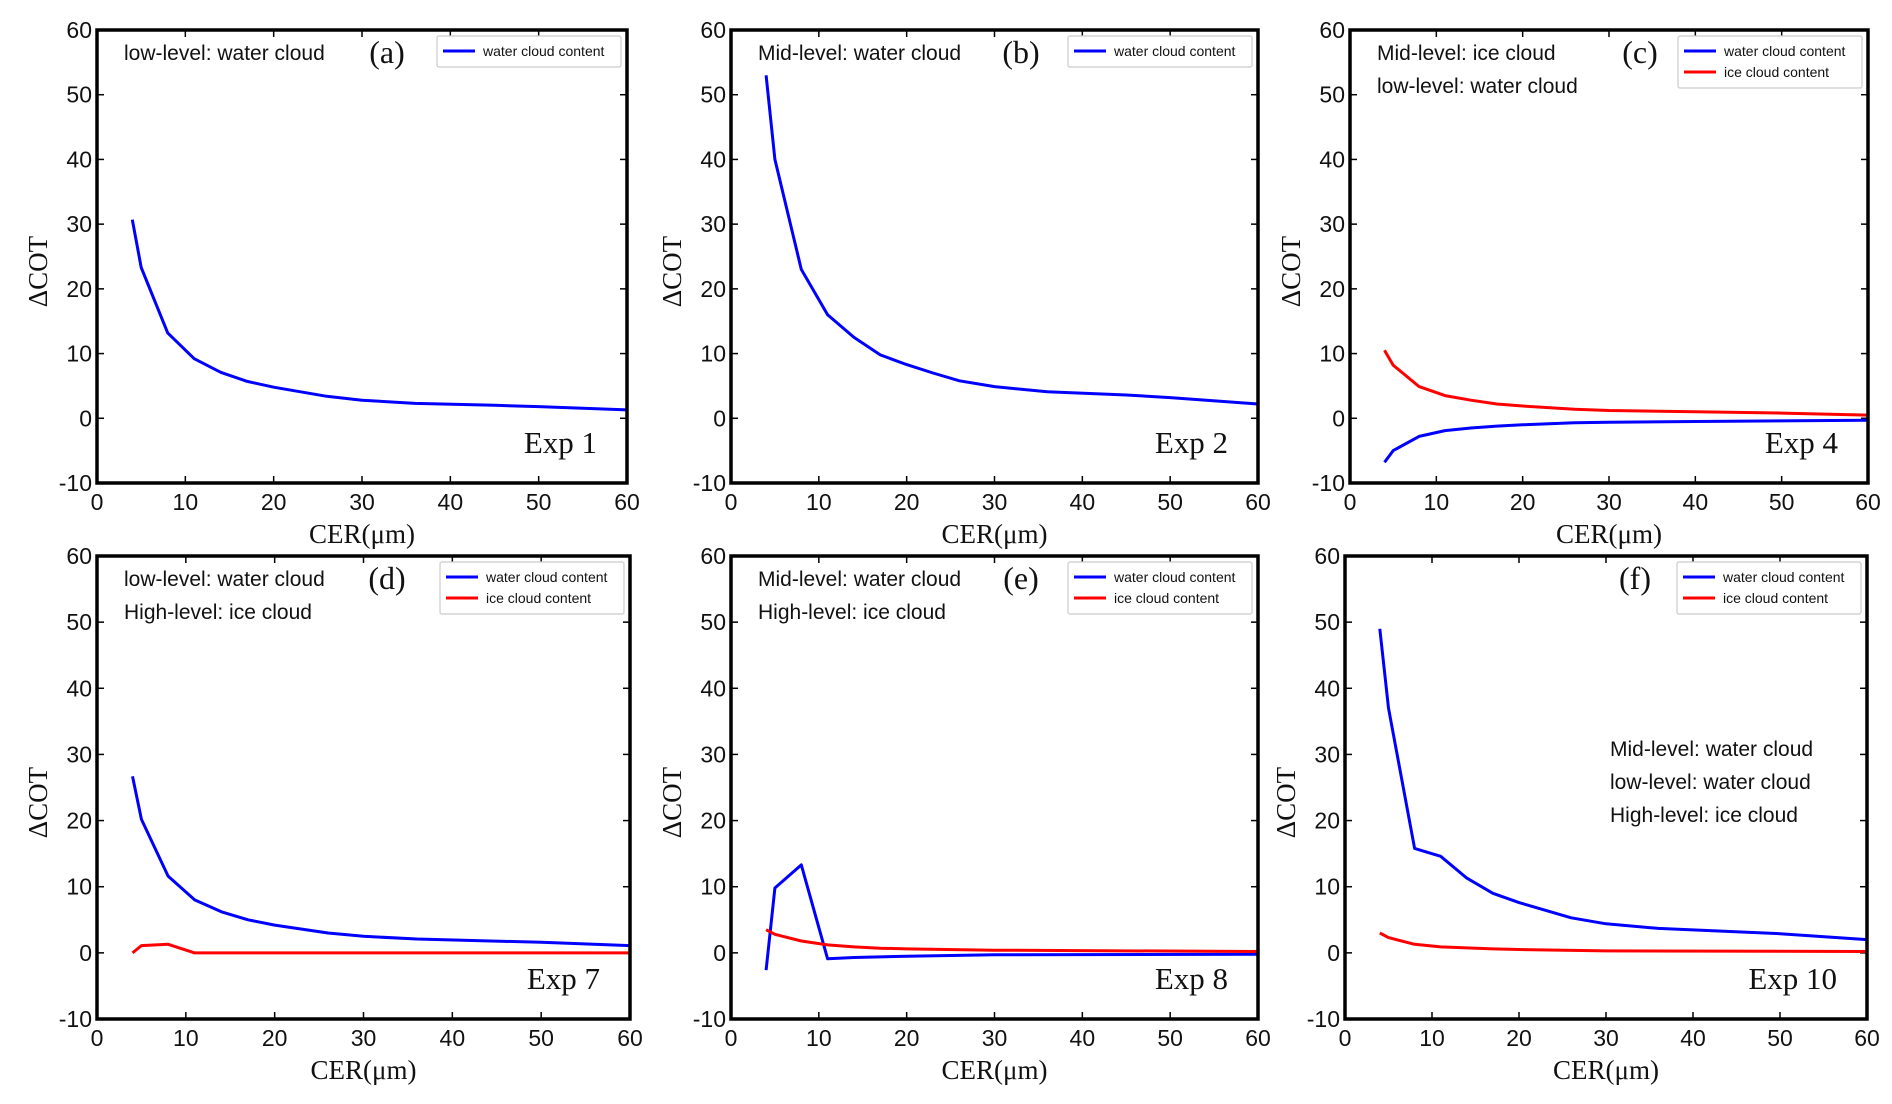 Image resolution: width=1892 pixels, height=1104 pixels. Describe the element at coordinates (819, 502) in the screenshot. I see `x-tick-label: 10` at that location.